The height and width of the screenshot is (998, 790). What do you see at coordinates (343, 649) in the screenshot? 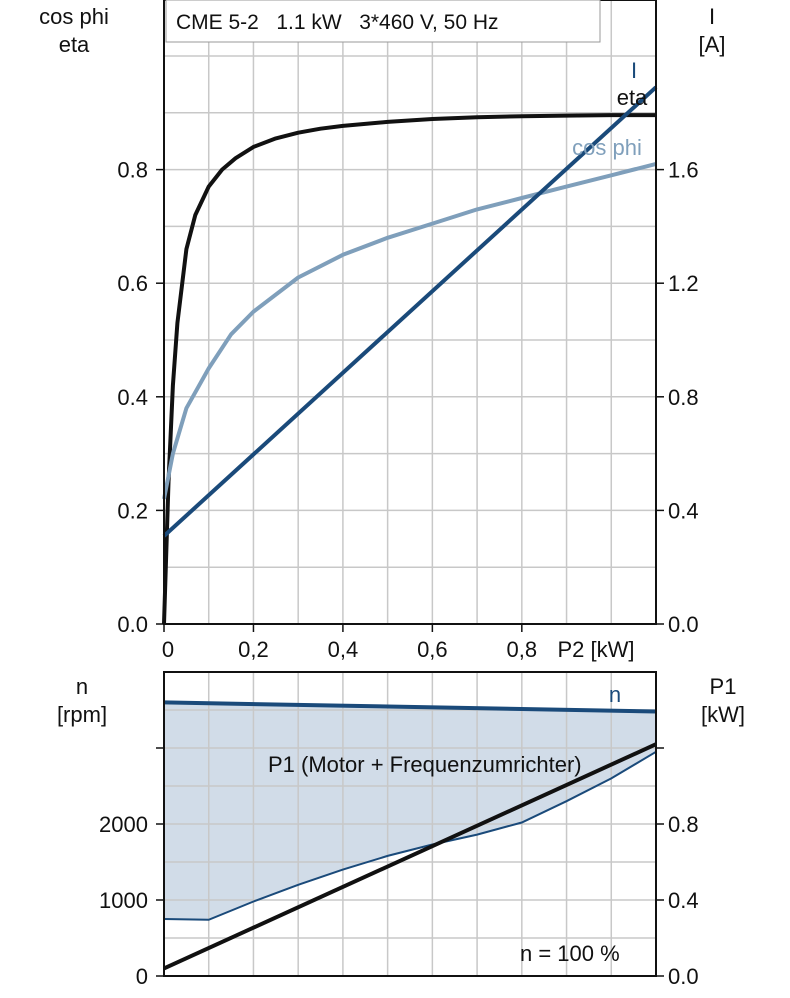
I see `x-tick-label: 0,4` at bounding box center [343, 649].